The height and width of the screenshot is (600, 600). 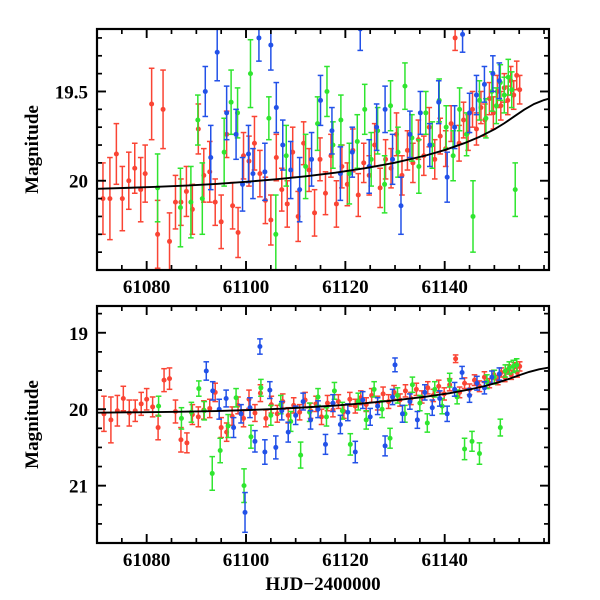 What do you see at coordinates (345, 560) in the screenshot?
I see `xtick-label-bottom: 61120` at bounding box center [345, 560].